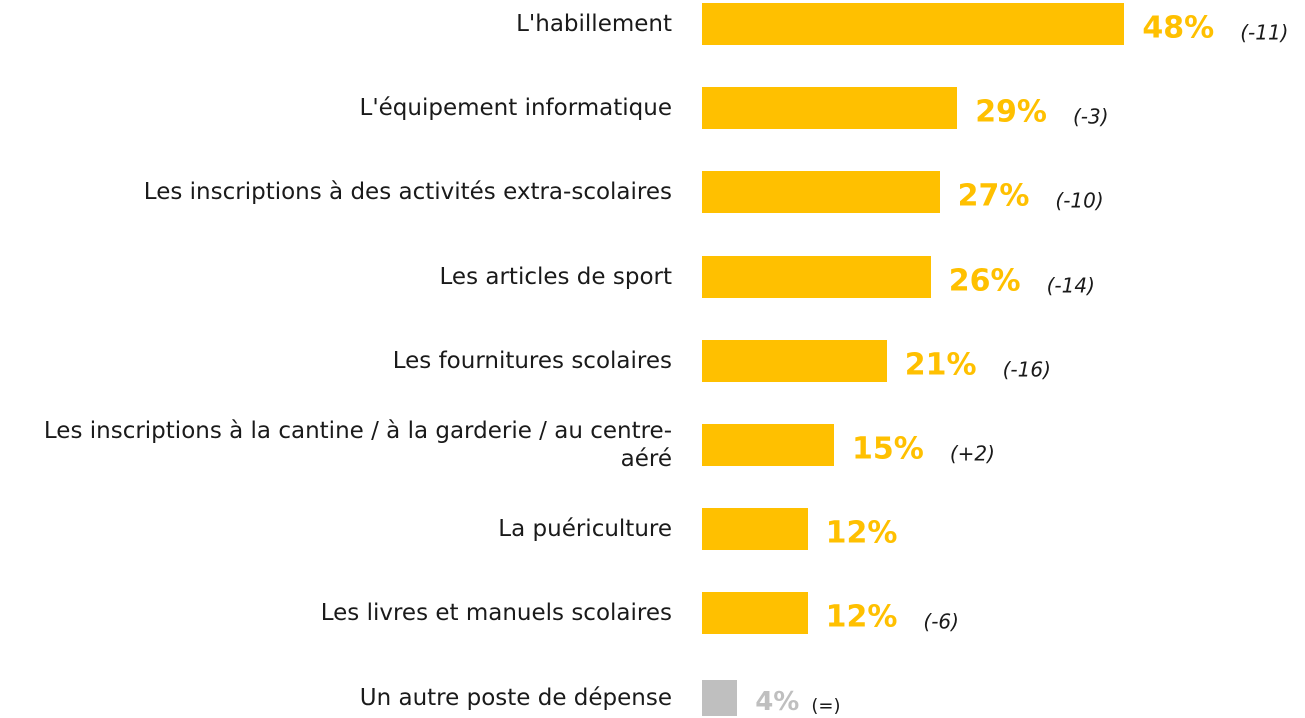  I want to click on value-label: 48%, so click(1178, 28).